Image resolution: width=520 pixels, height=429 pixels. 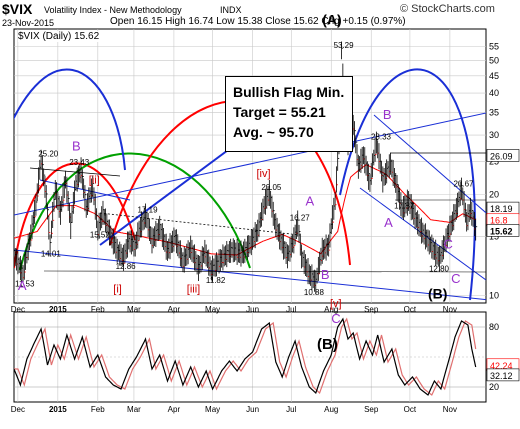 I want to click on high-value: 16.74, so click(x=201, y=21).